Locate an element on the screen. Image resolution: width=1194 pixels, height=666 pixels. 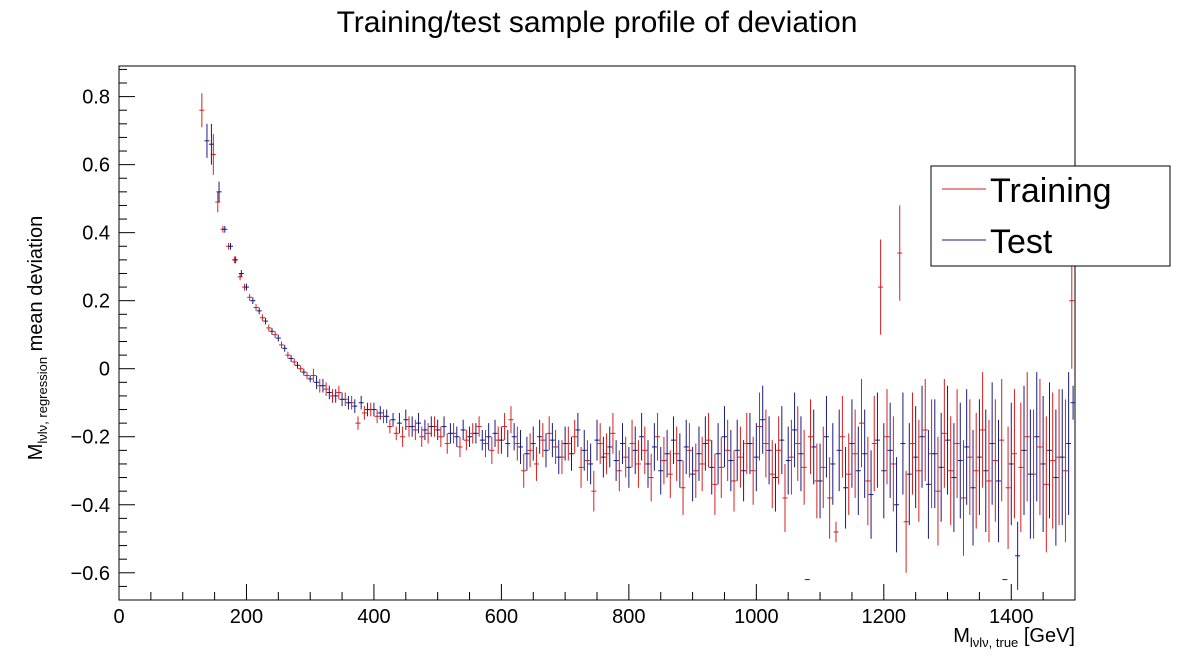
y-axis-label: Mlνlν, regression mean deviation is located at coordinates (37, 338).